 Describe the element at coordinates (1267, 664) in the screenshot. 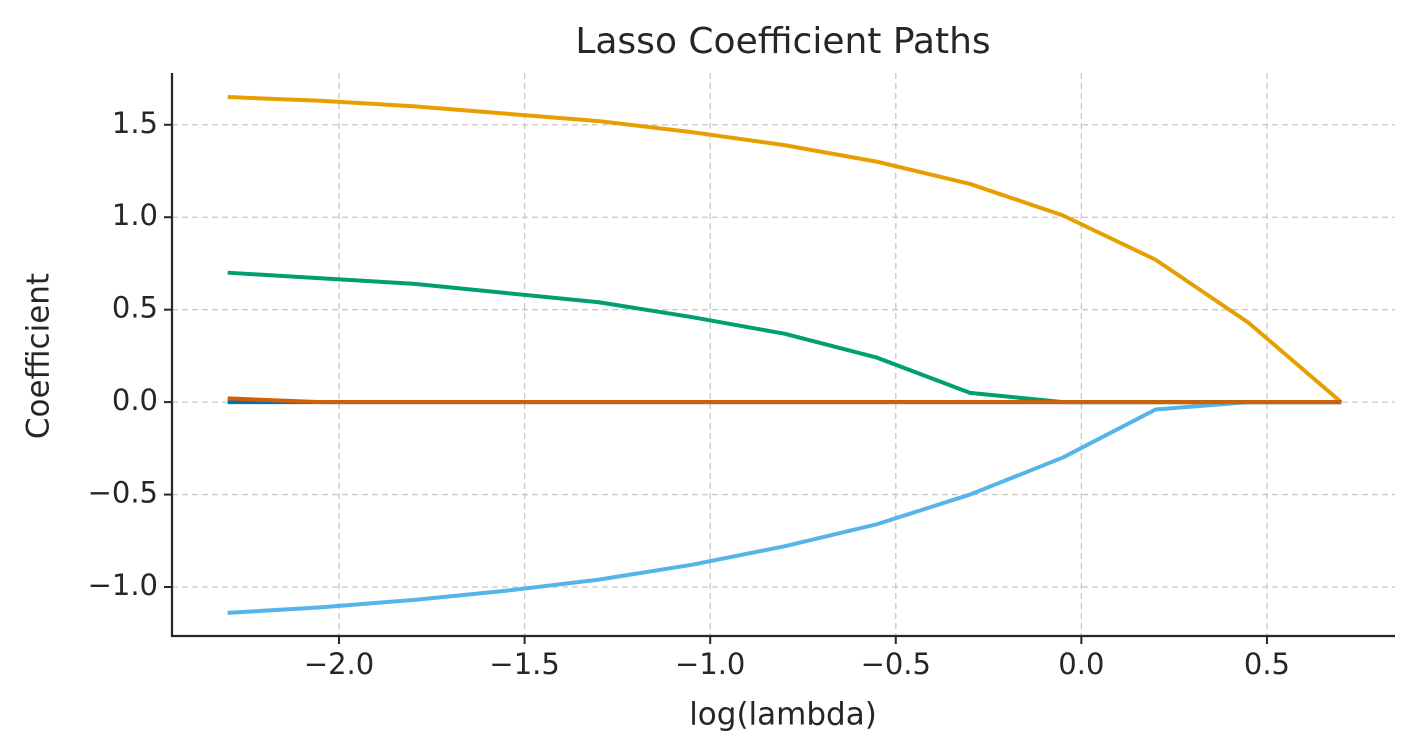

I see `x-tick-label: 0.5` at that location.